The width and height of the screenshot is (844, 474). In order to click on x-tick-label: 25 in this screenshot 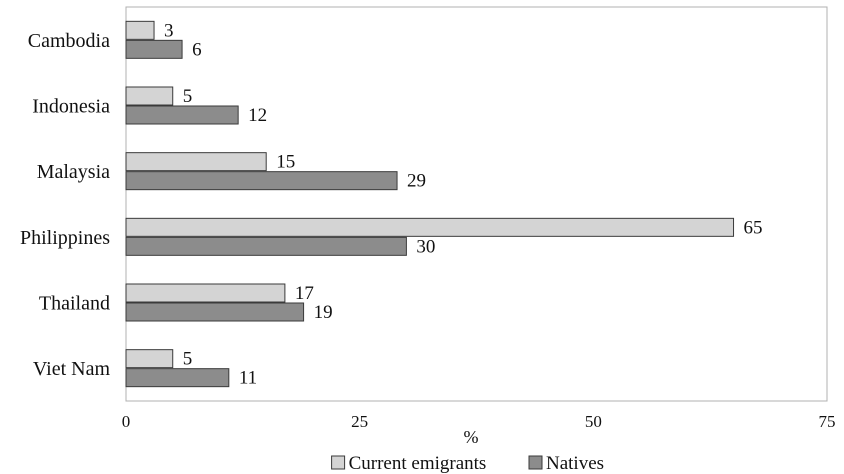, I will do `click(359, 421)`.